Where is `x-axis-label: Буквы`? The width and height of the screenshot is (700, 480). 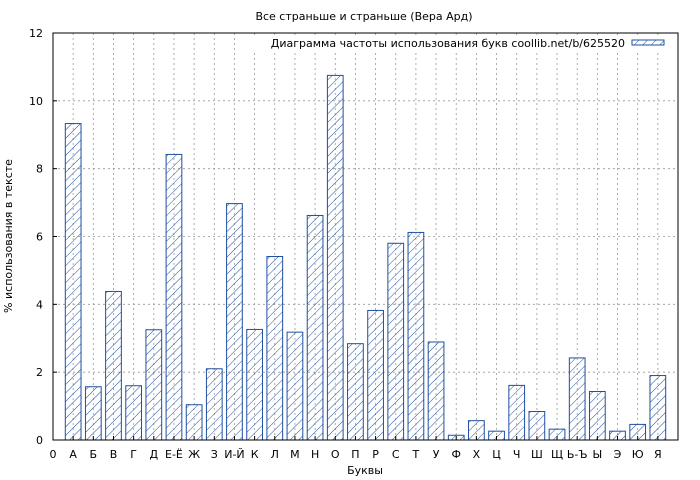
x-axis-label: Буквы is located at coordinates (365, 470).